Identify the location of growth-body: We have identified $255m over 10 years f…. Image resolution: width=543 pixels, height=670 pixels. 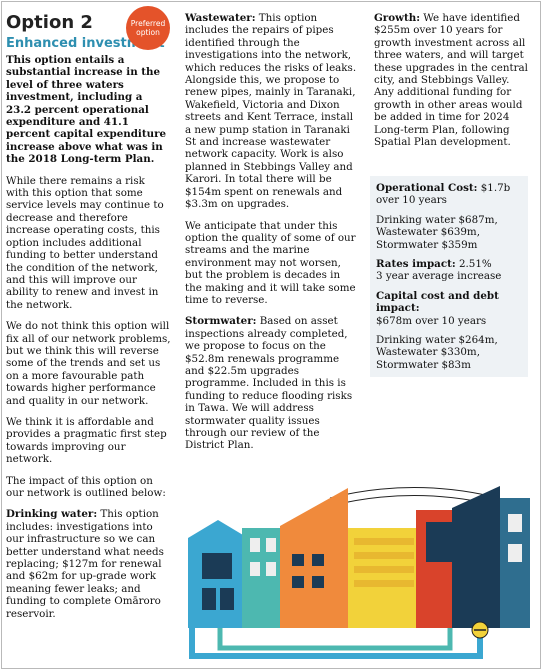
(451, 80).